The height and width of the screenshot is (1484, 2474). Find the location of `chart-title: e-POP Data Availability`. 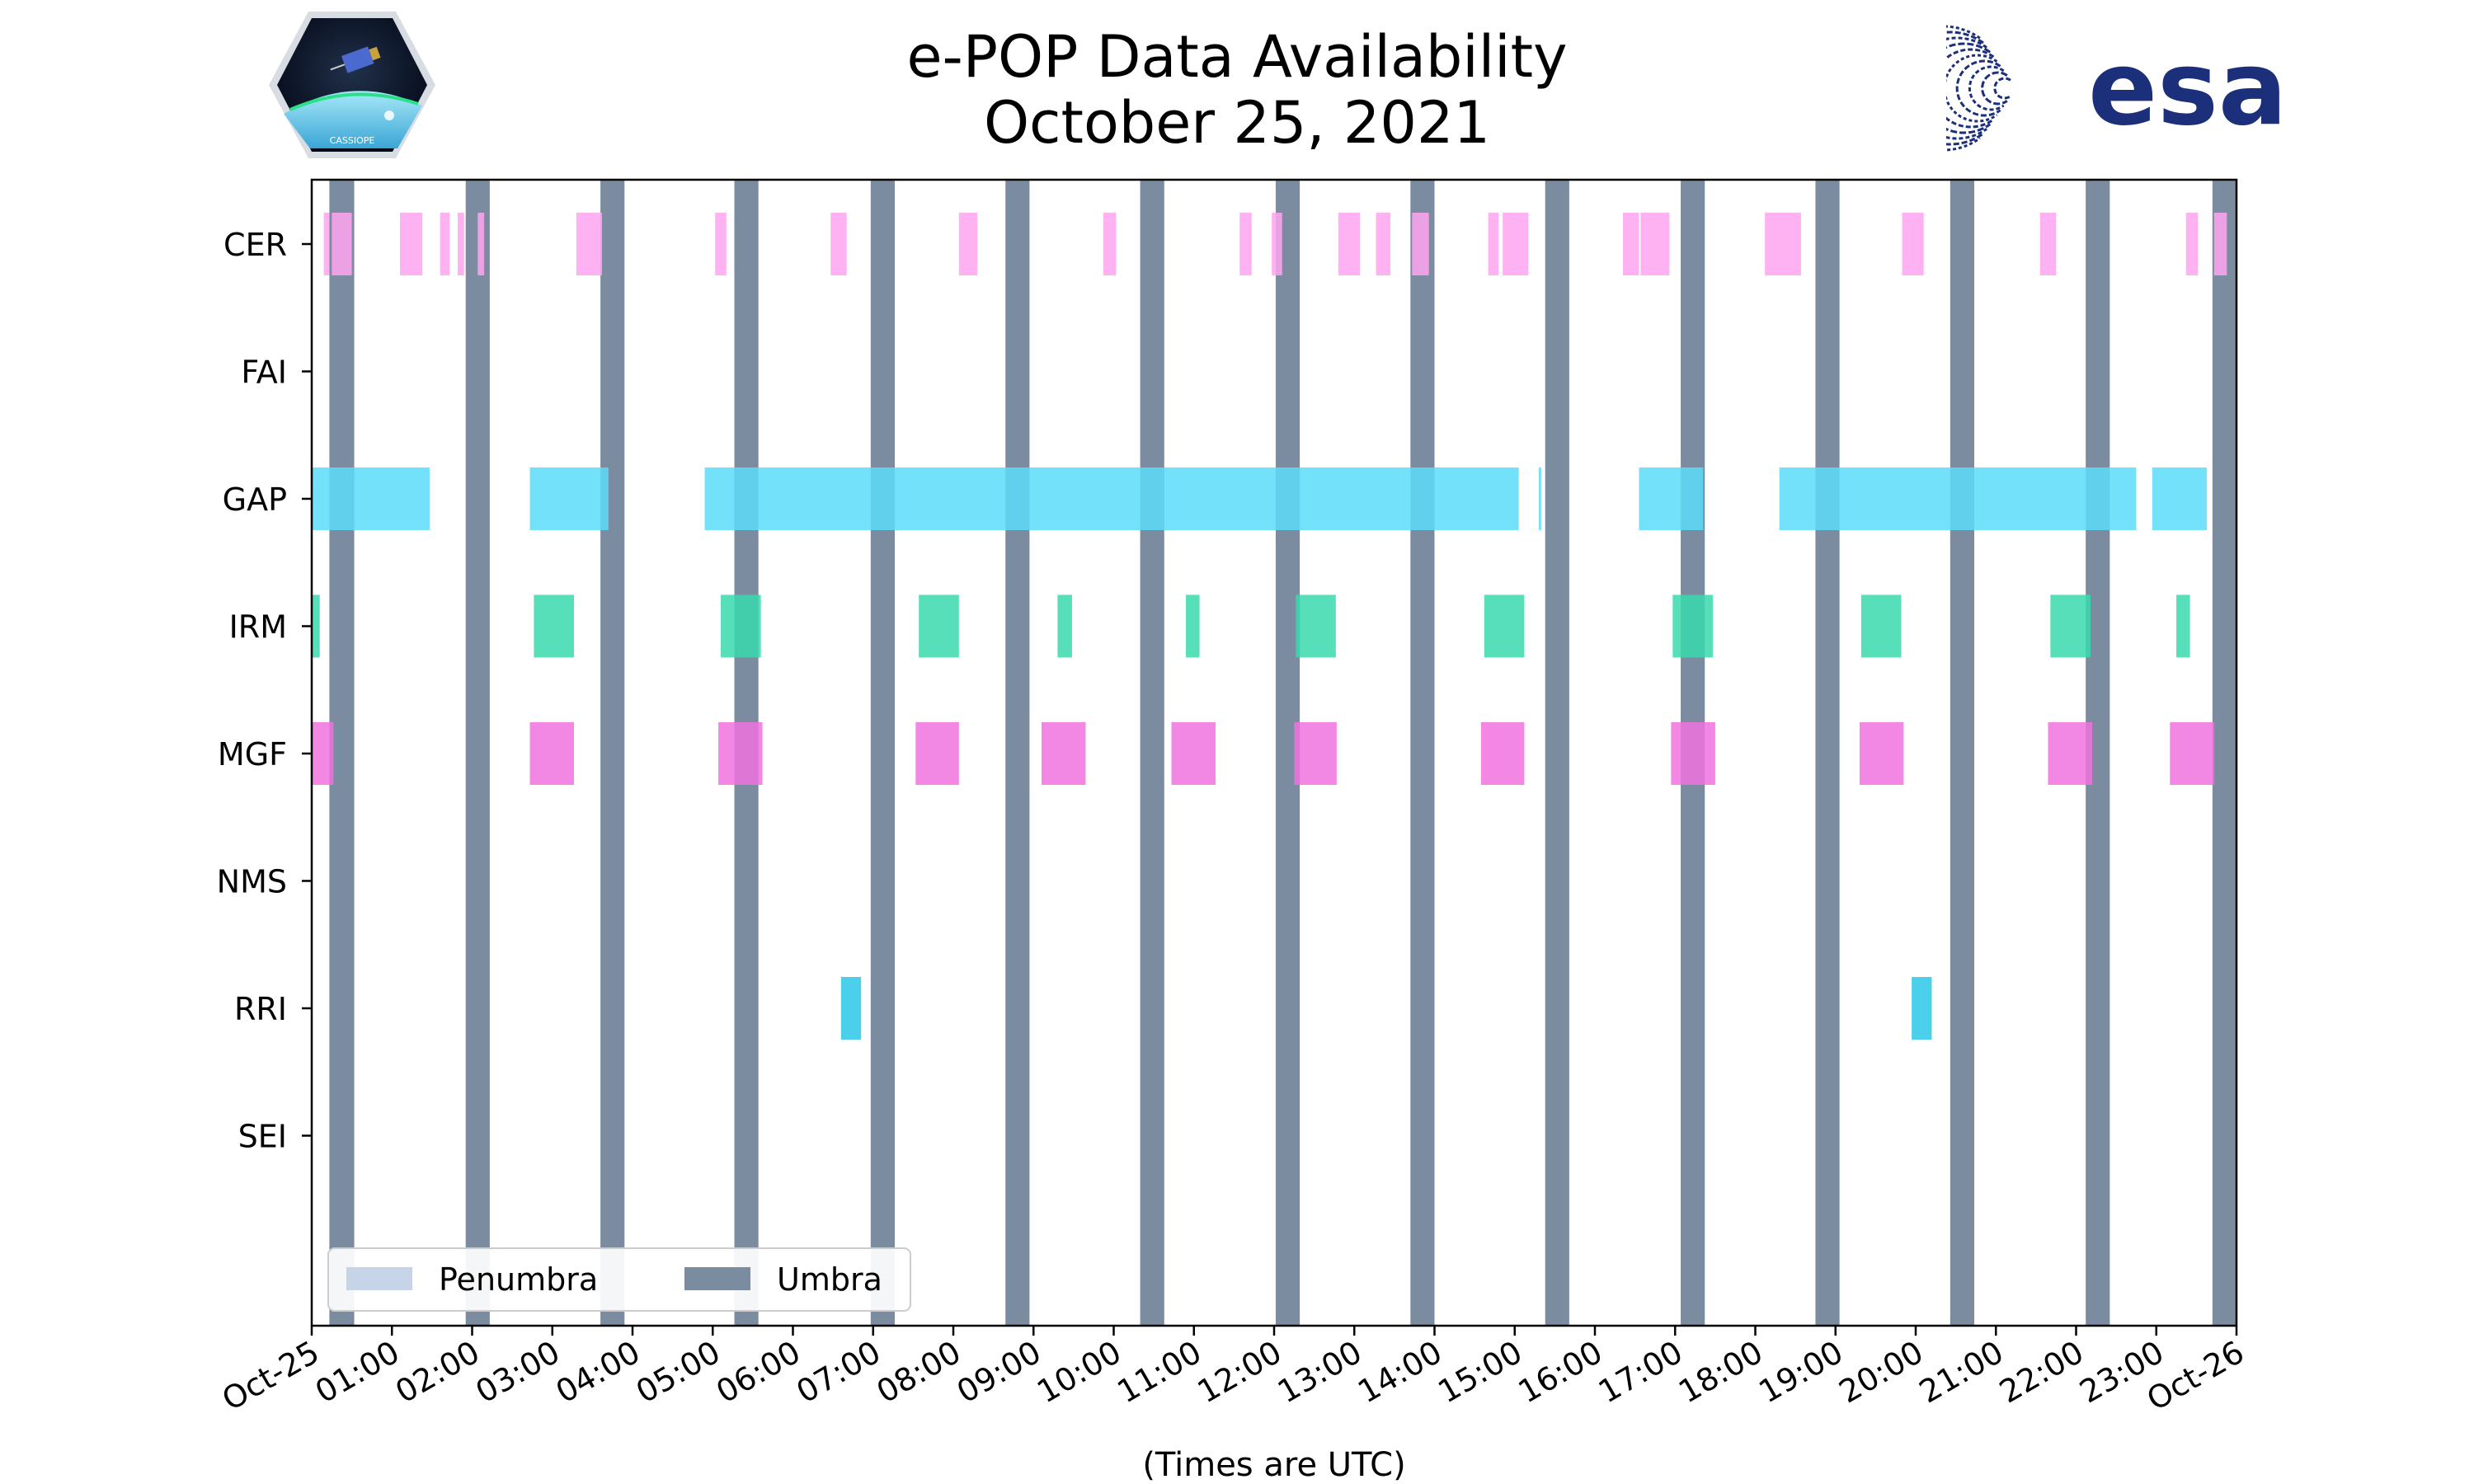

chart-title: e-POP Data Availability is located at coordinates (1237, 57).